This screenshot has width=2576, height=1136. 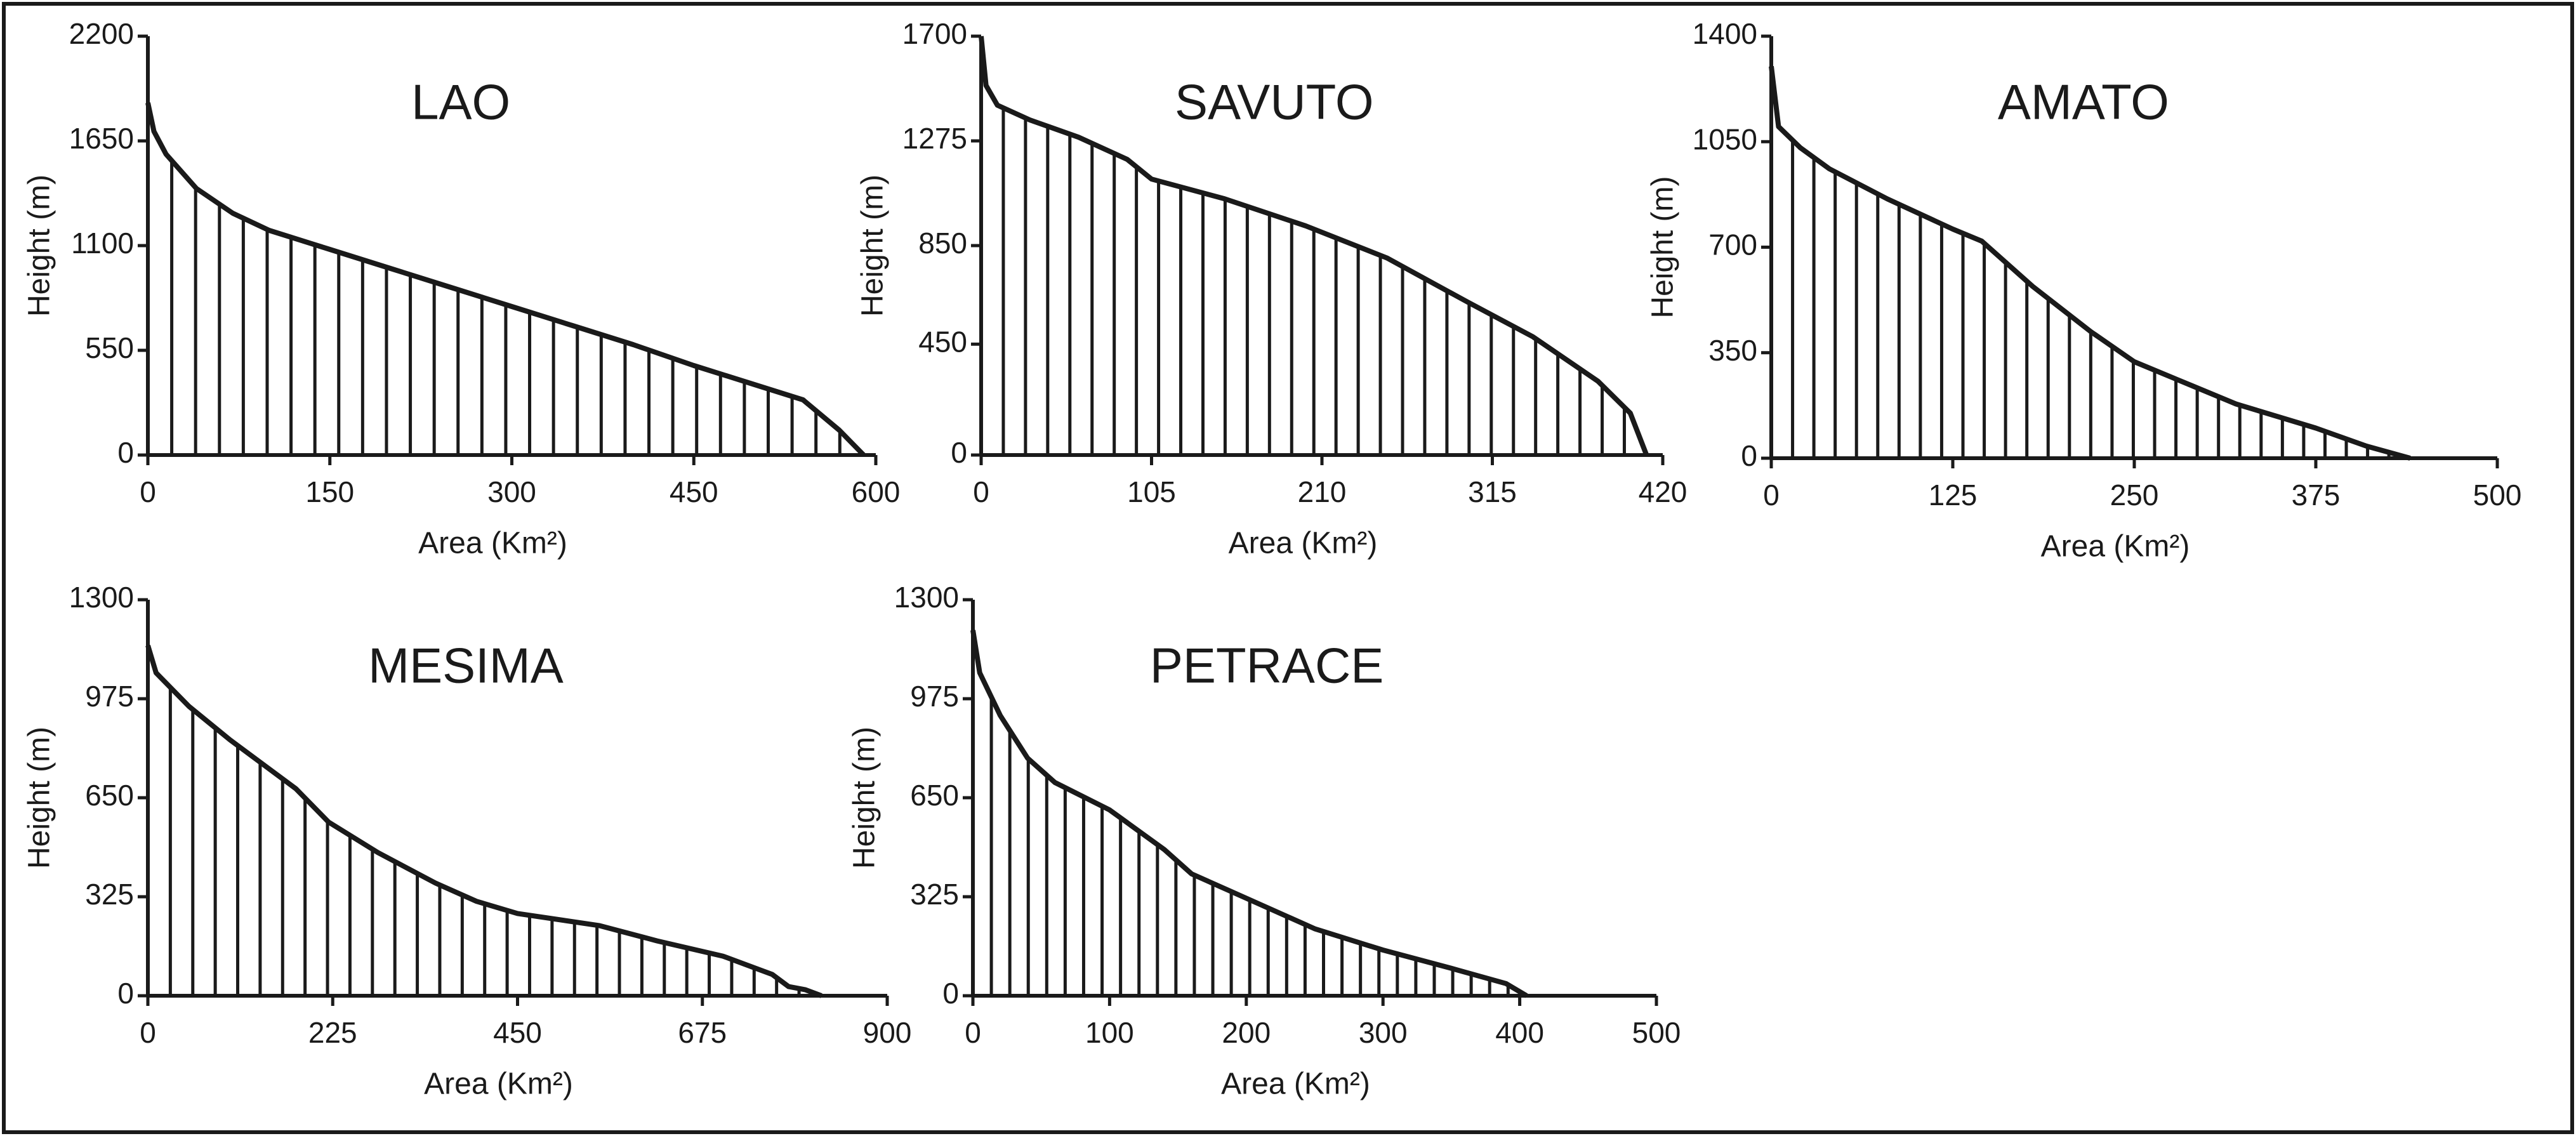 I want to click on x-tick-label: 100, so click(x=1109, y=1032).